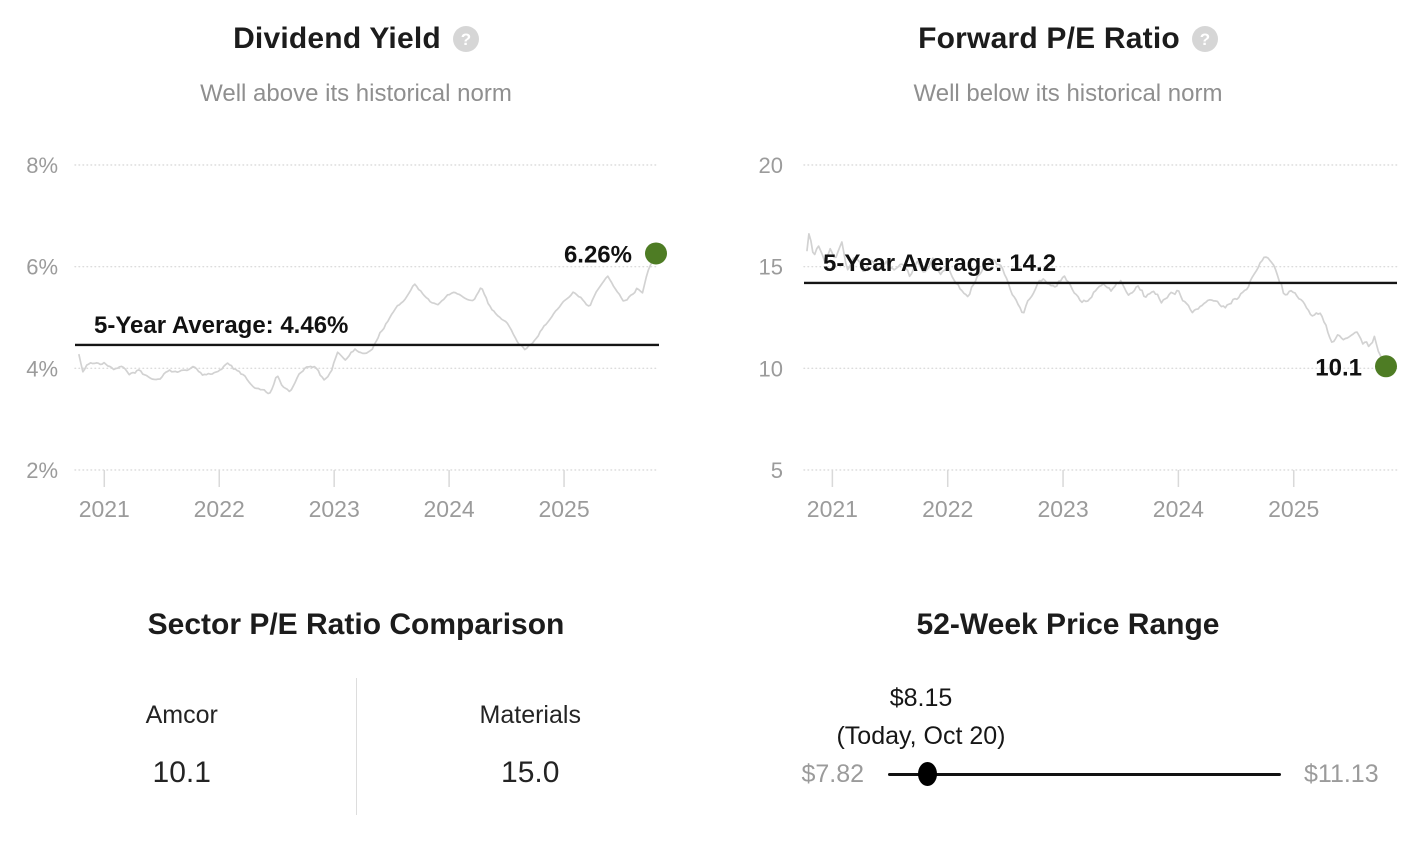 The width and height of the screenshot is (1424, 846). I want to click on y-axis-labels: 20 15 10 5, so click(771, 318).